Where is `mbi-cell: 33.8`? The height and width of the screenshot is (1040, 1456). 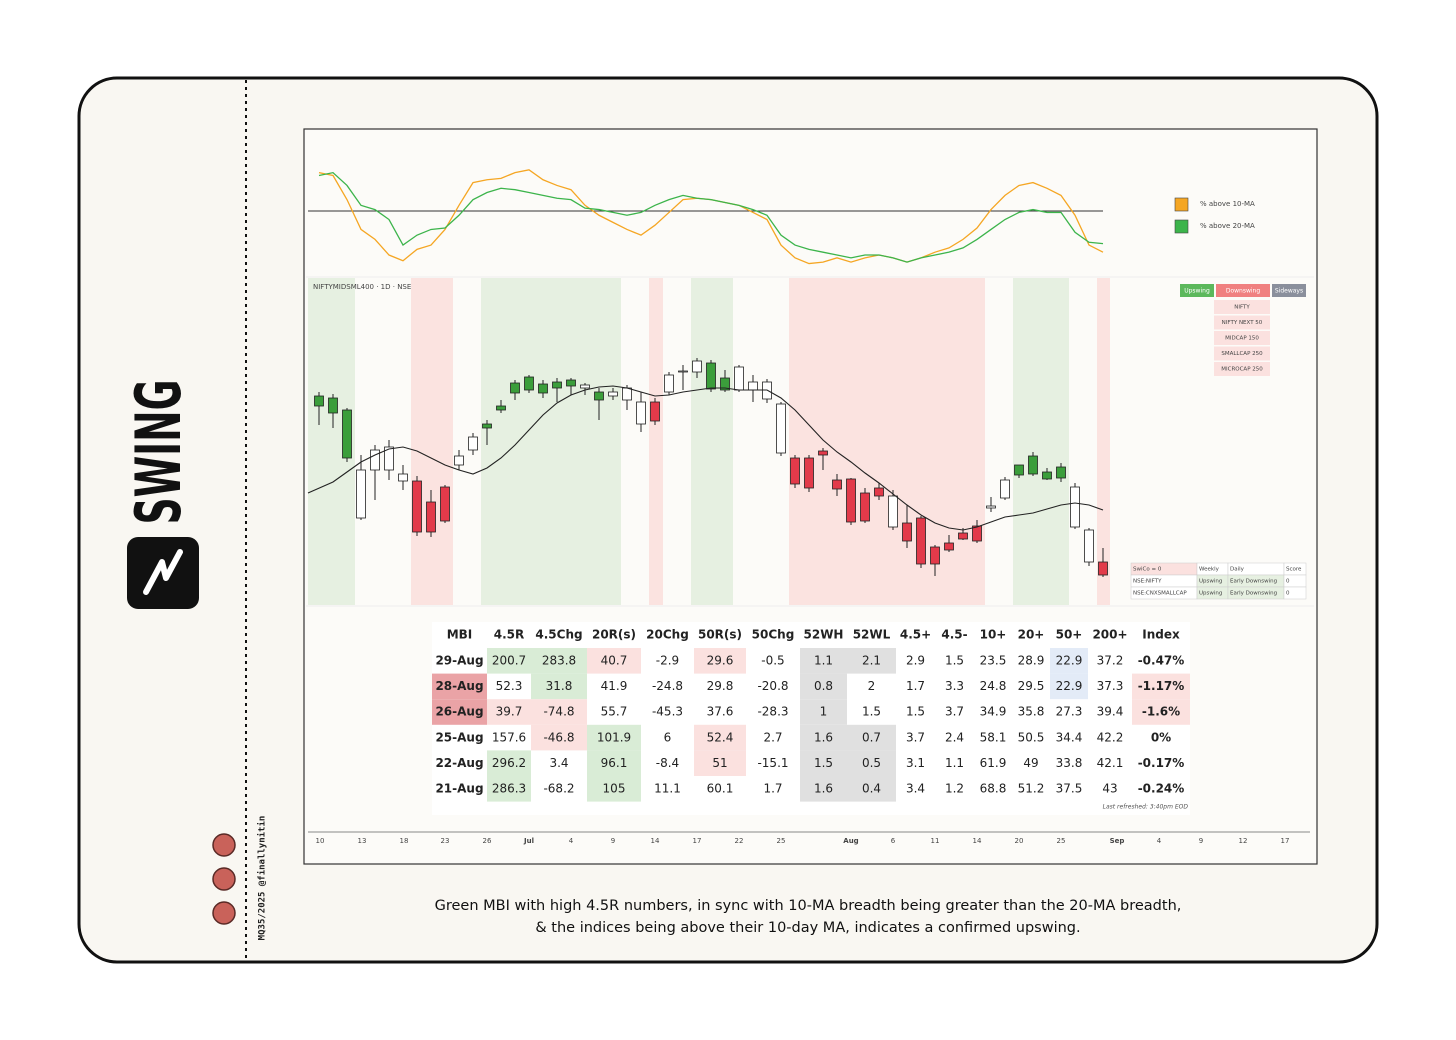
mbi-cell: 33.8 is located at coordinates (1069, 763).